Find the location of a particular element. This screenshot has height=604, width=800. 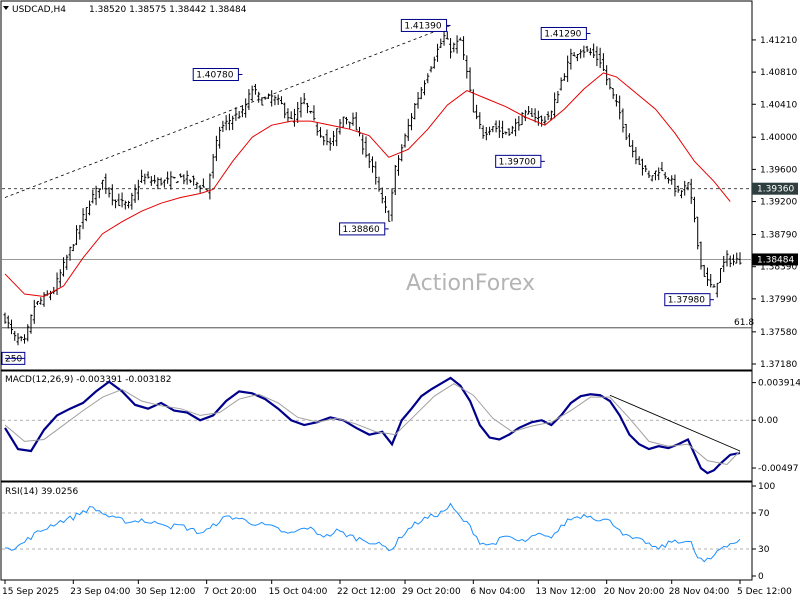

macd-trendline is located at coordinates (675, 423).